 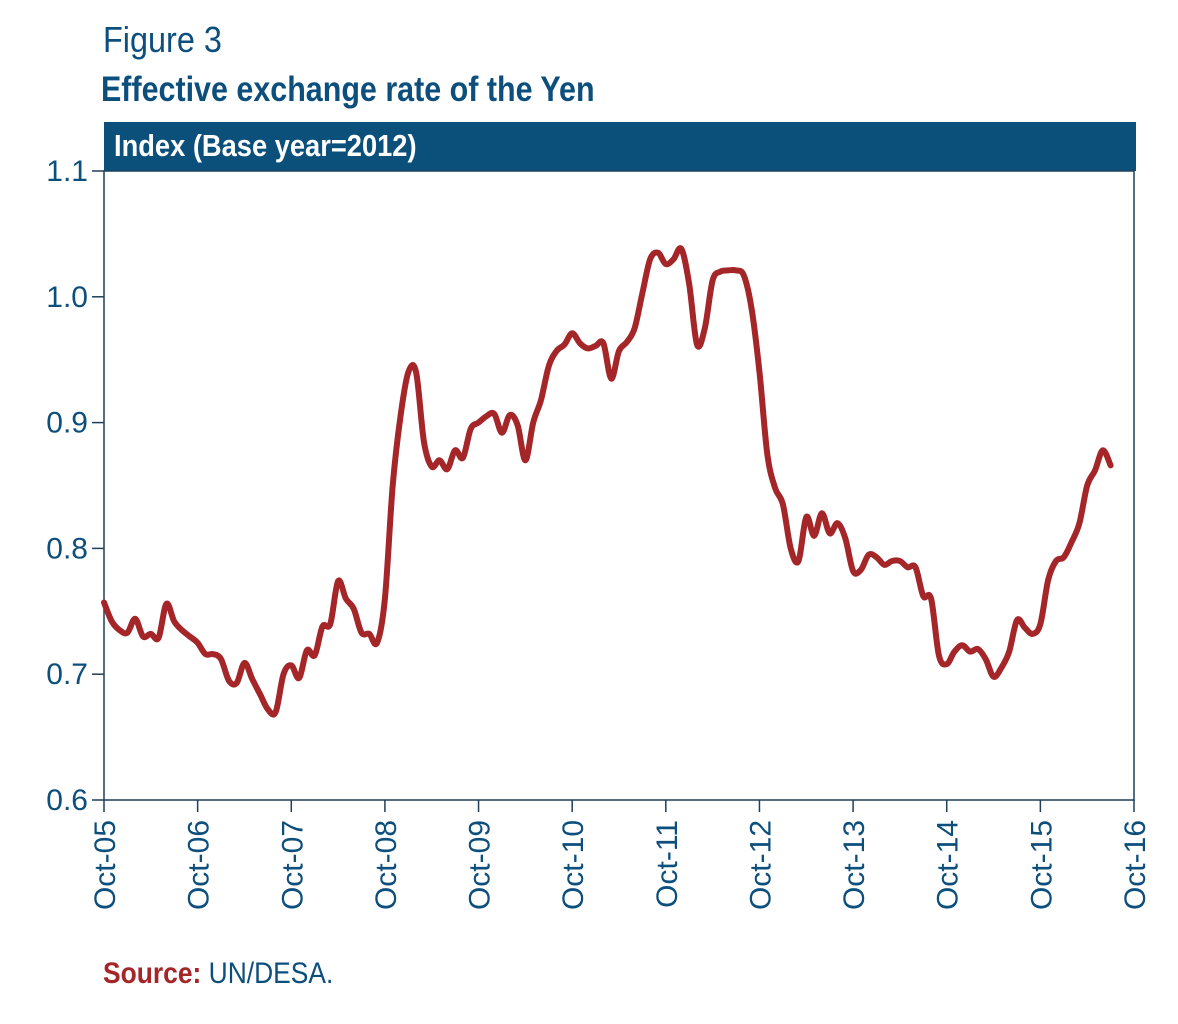 I want to click on chart-banner, so click(x=620, y=146).